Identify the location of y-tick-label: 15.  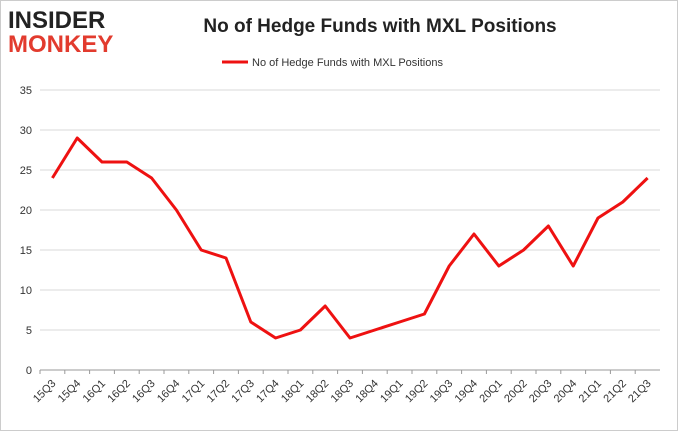
(26, 251).